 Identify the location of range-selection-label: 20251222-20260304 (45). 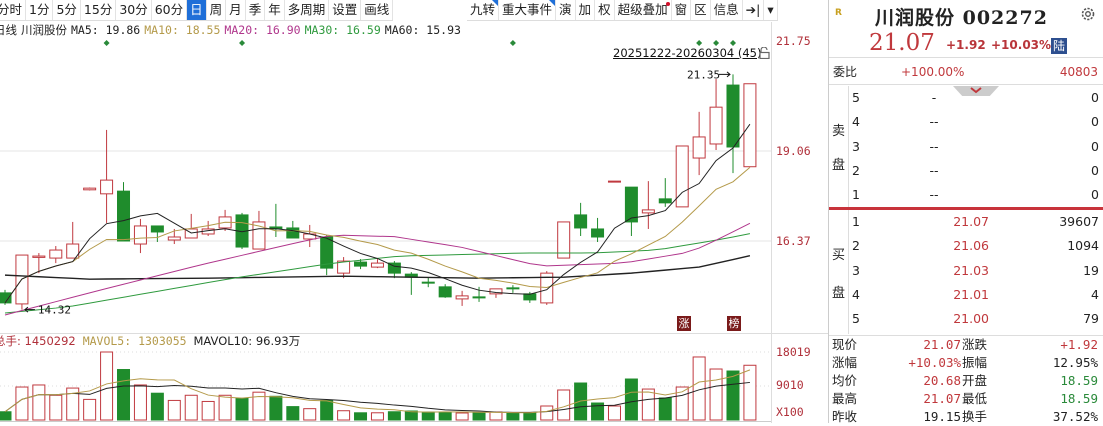
(687, 53).